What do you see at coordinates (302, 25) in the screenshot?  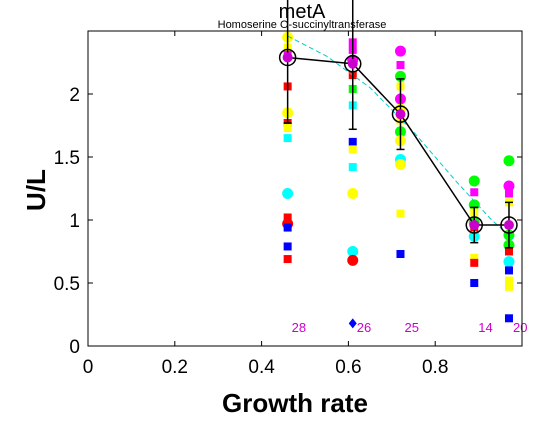 I see `chart-subtitle: Homoserine O-succinyltransferase` at bounding box center [302, 25].